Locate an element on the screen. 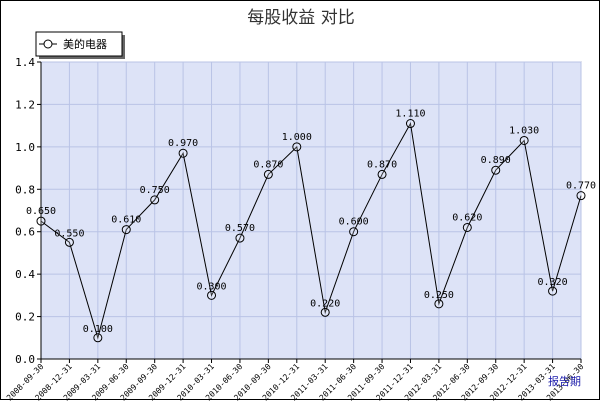 This screenshot has height=401, width=600. data-label: 0.620 is located at coordinates (467, 217).